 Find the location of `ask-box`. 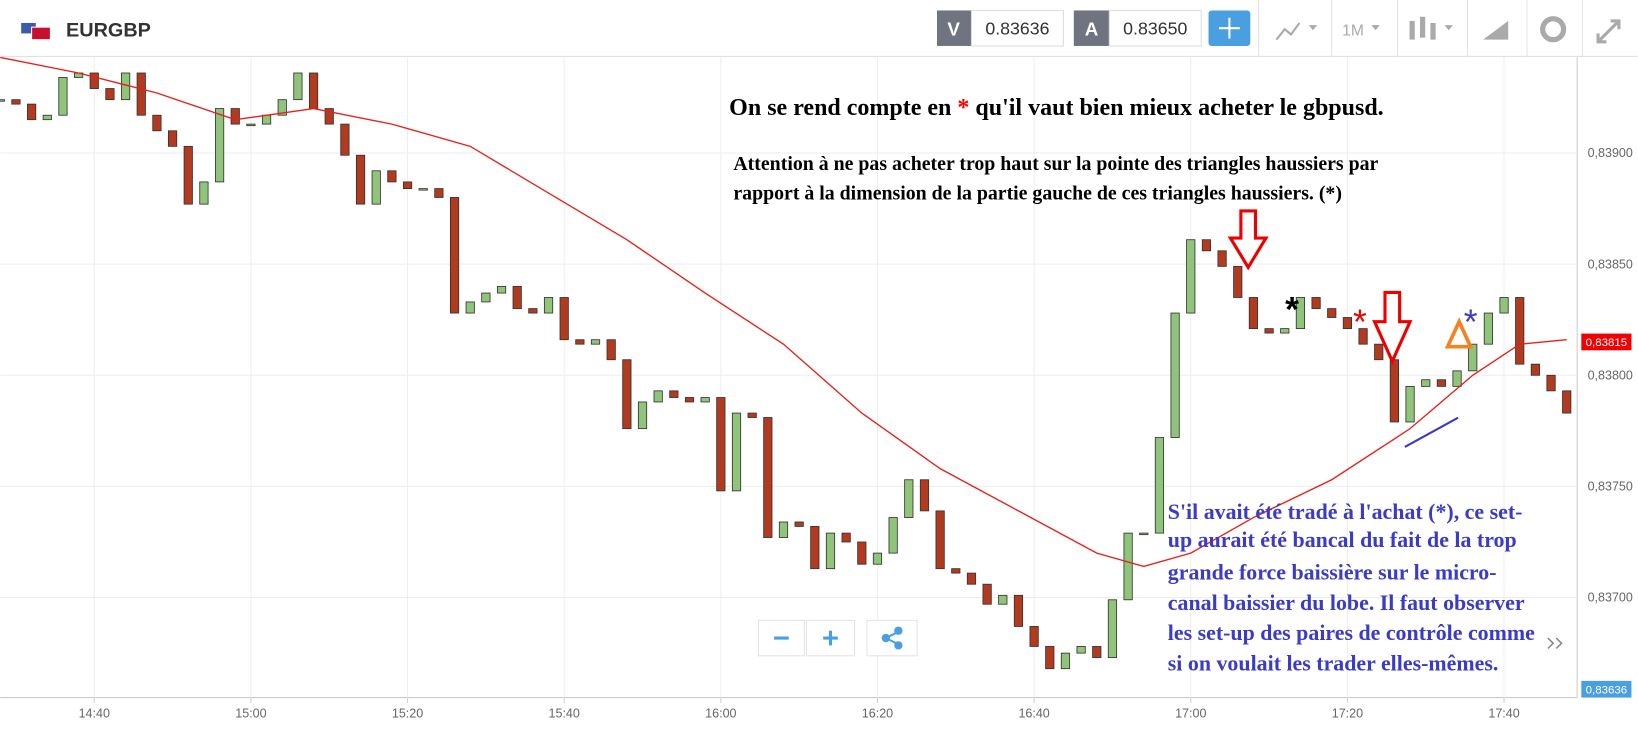

ask-box is located at coordinates (1155, 28).